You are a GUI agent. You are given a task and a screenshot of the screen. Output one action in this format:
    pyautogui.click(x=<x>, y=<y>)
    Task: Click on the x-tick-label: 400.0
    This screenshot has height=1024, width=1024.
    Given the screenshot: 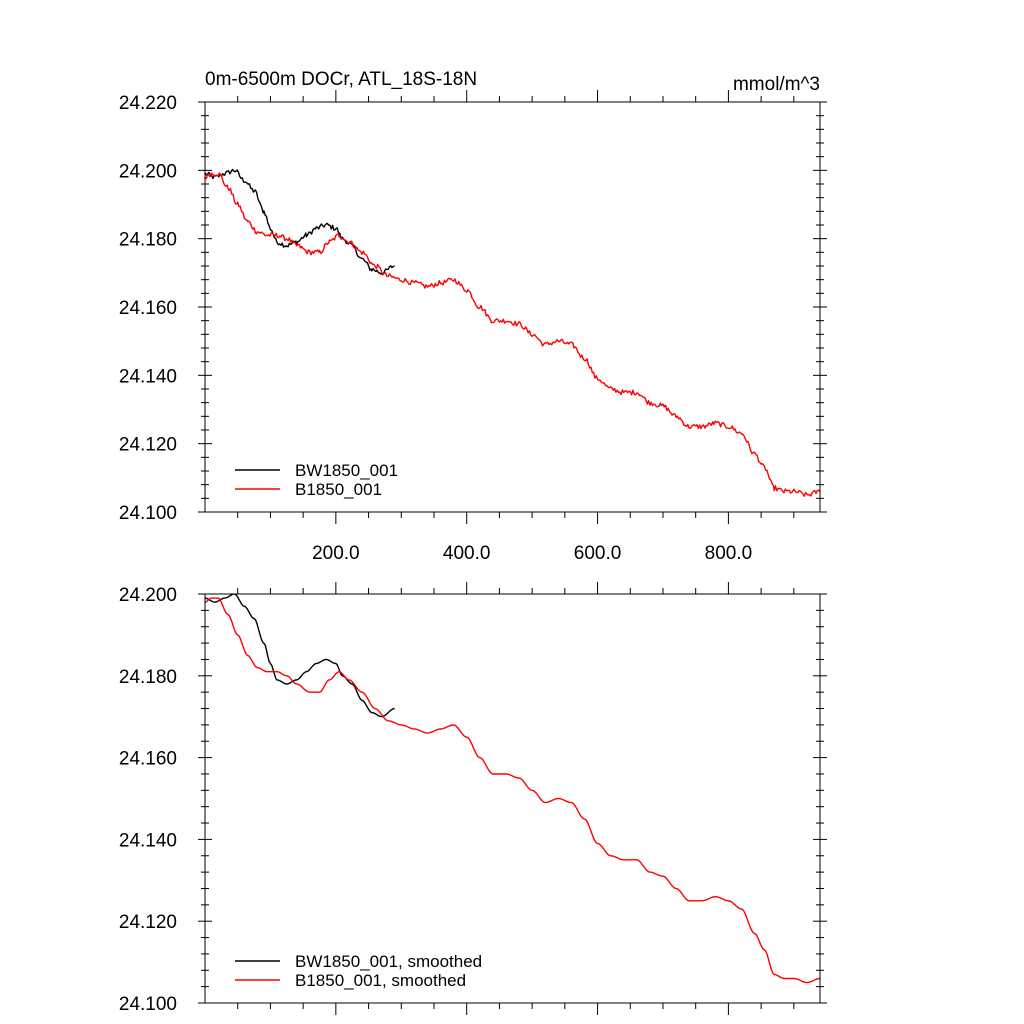 What is the action you would take?
    pyautogui.click(x=467, y=553)
    